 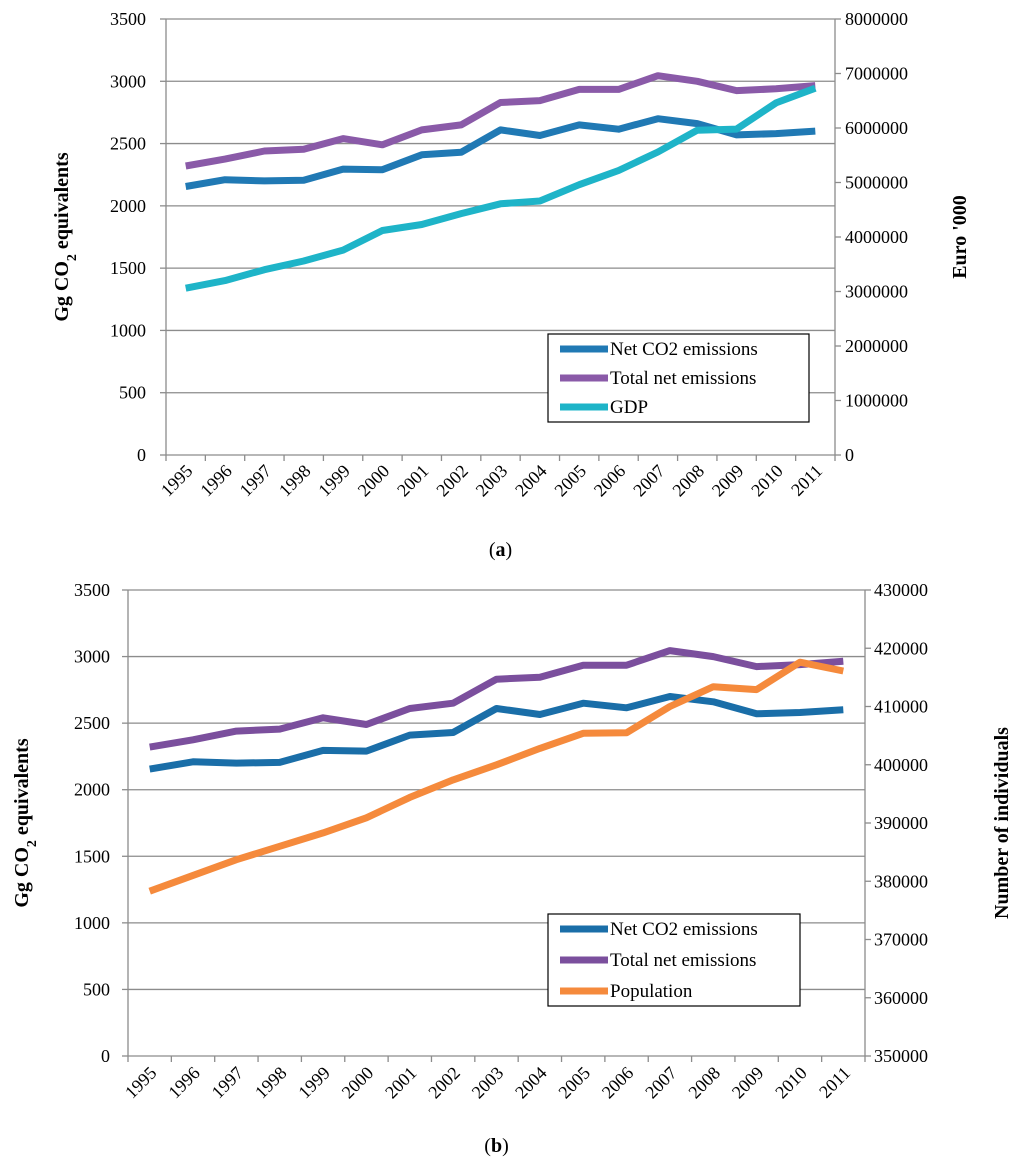 What do you see at coordinates (901, 881) in the screenshot?
I see `y-tick-label-right: 380000` at bounding box center [901, 881].